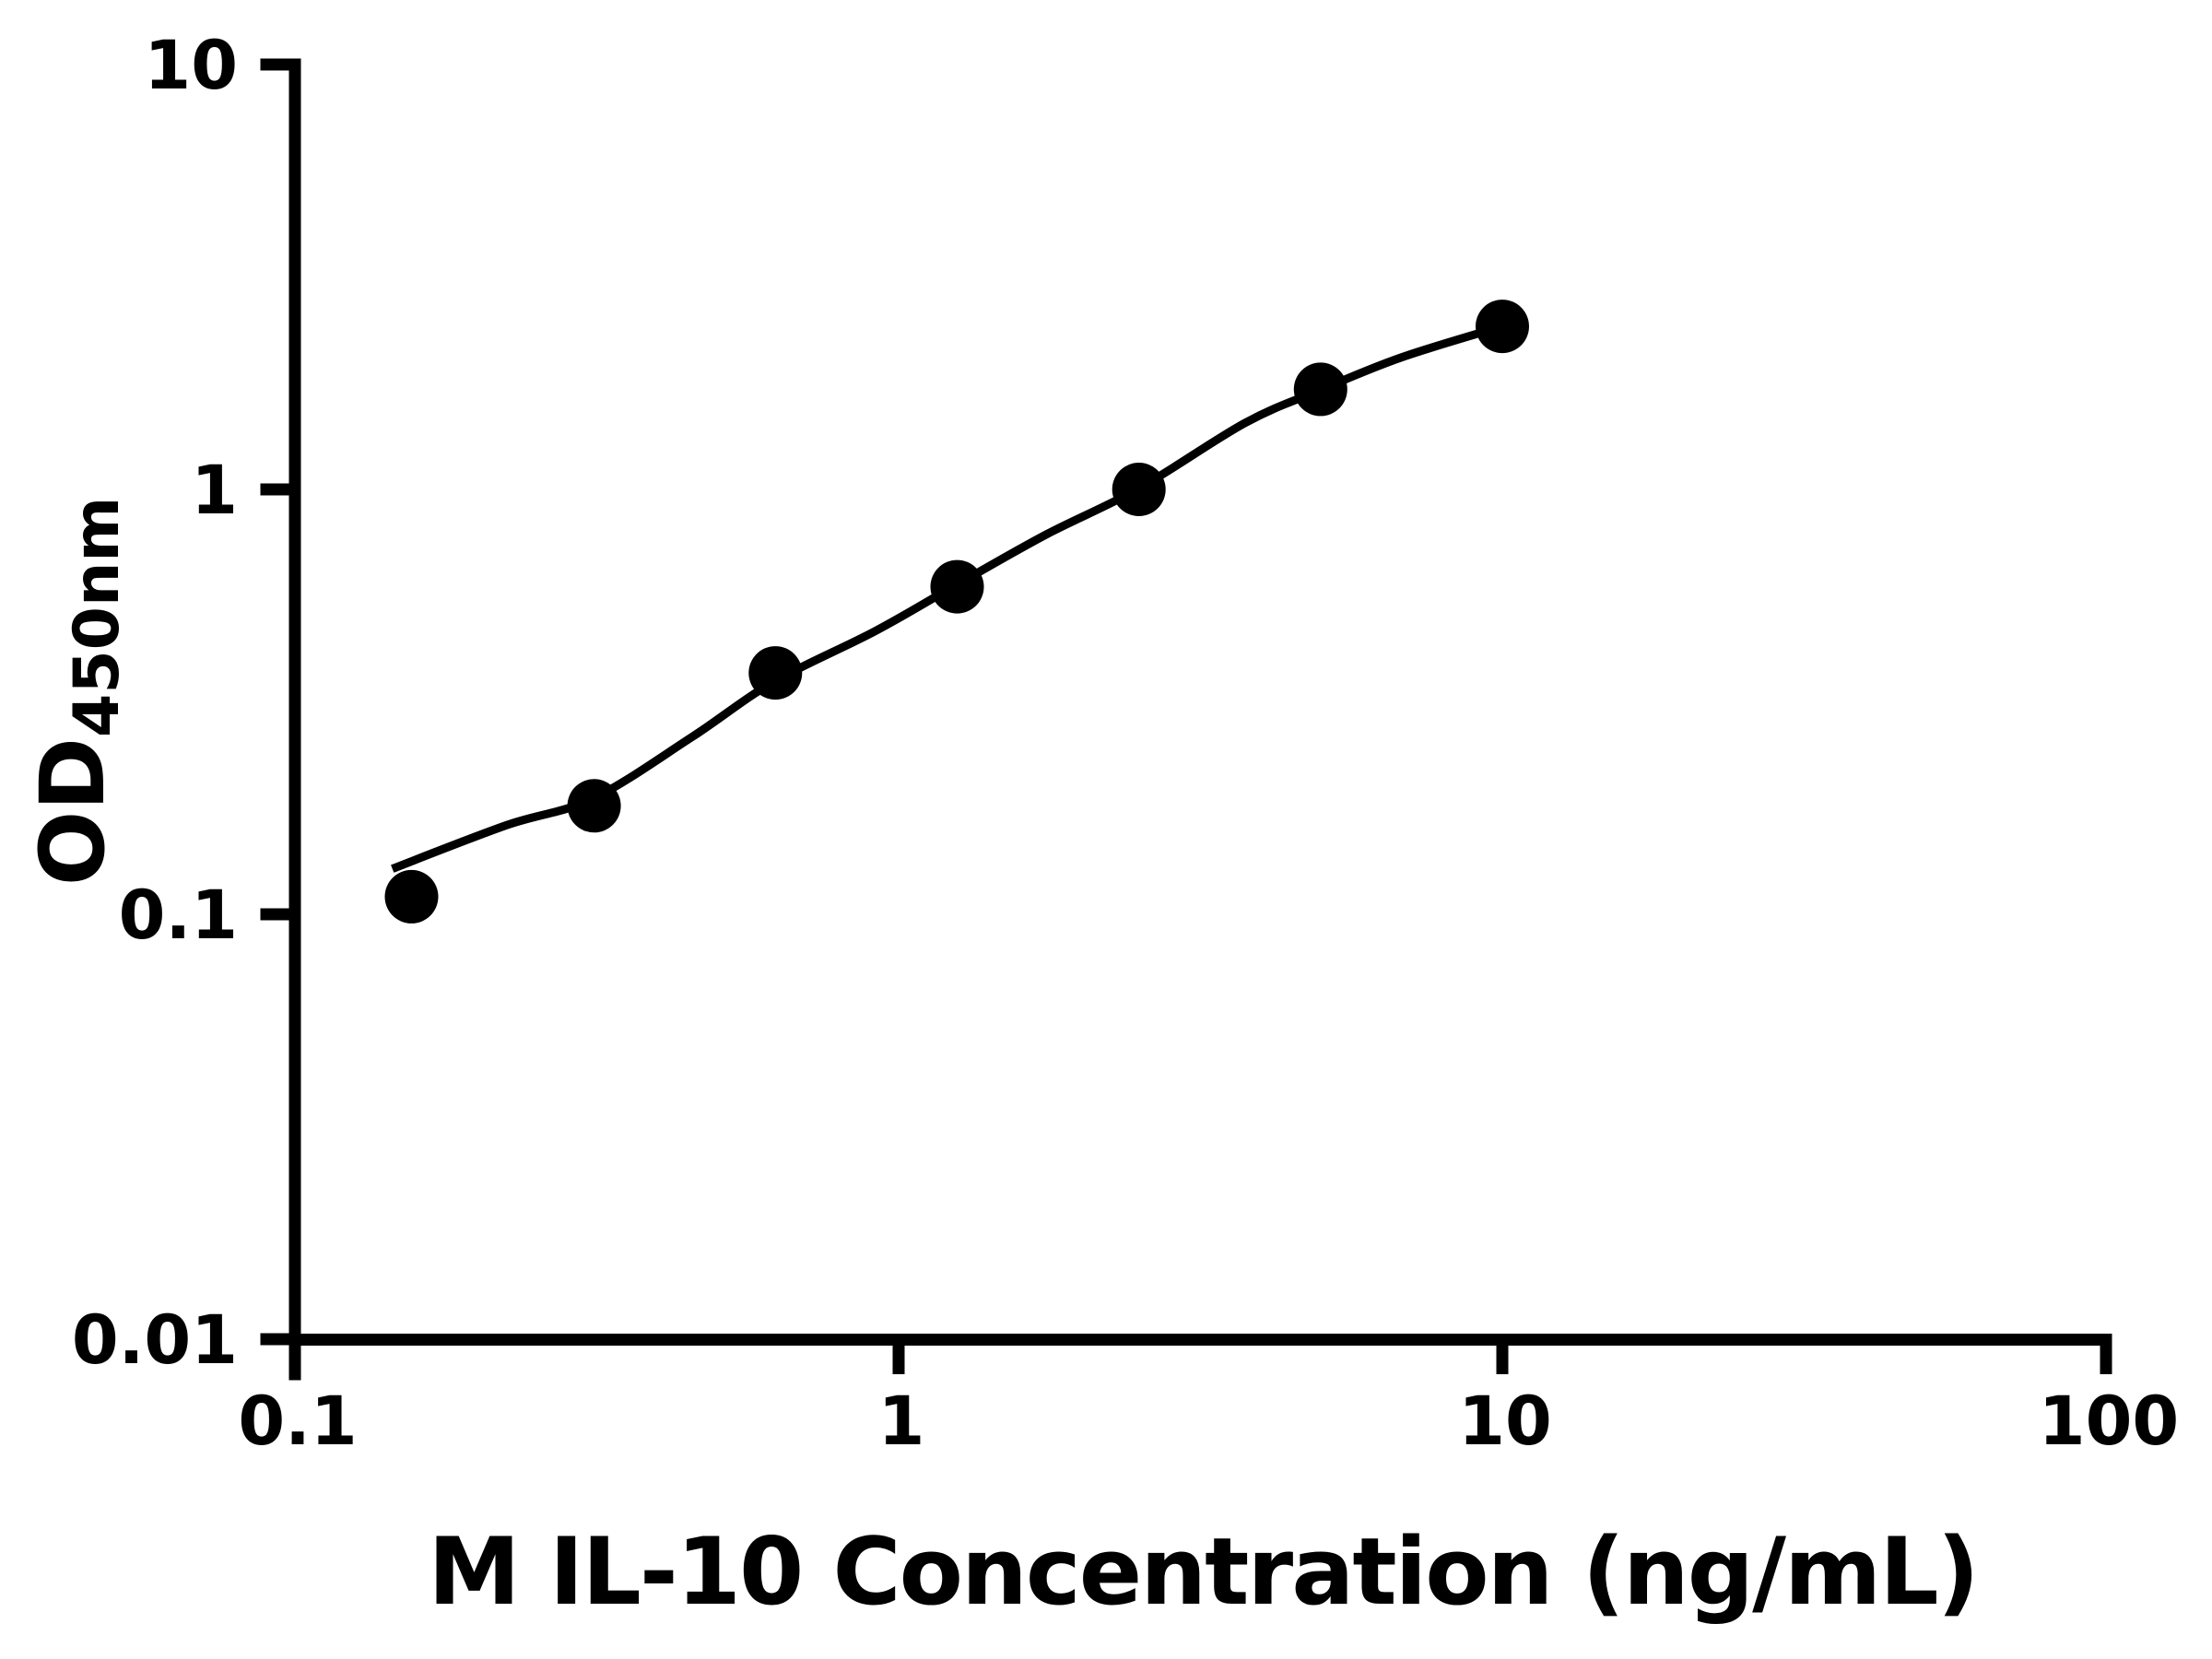 The height and width of the screenshot is (1659, 2212). I want to click on x-tick-label-1: 1, so click(901, 1421).